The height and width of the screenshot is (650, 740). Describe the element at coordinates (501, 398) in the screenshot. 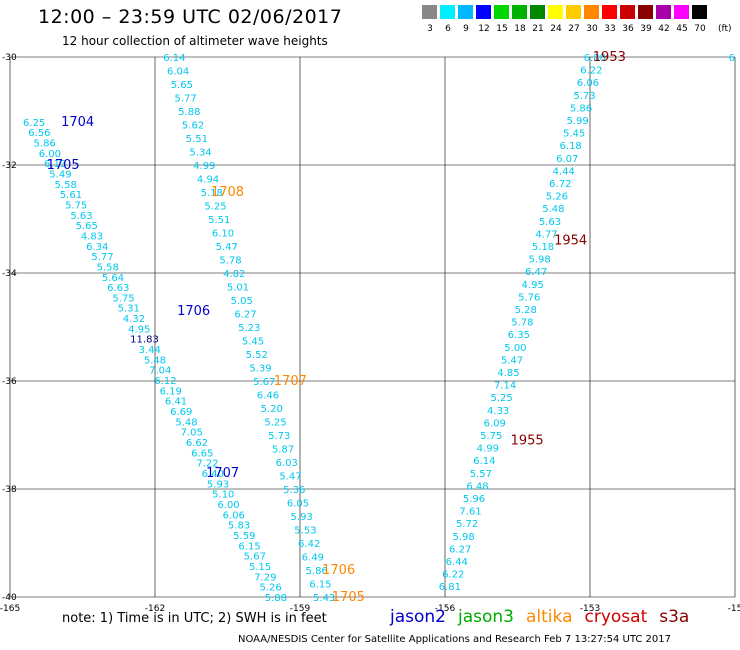

I see `wave-height-value: 5.25` at that location.